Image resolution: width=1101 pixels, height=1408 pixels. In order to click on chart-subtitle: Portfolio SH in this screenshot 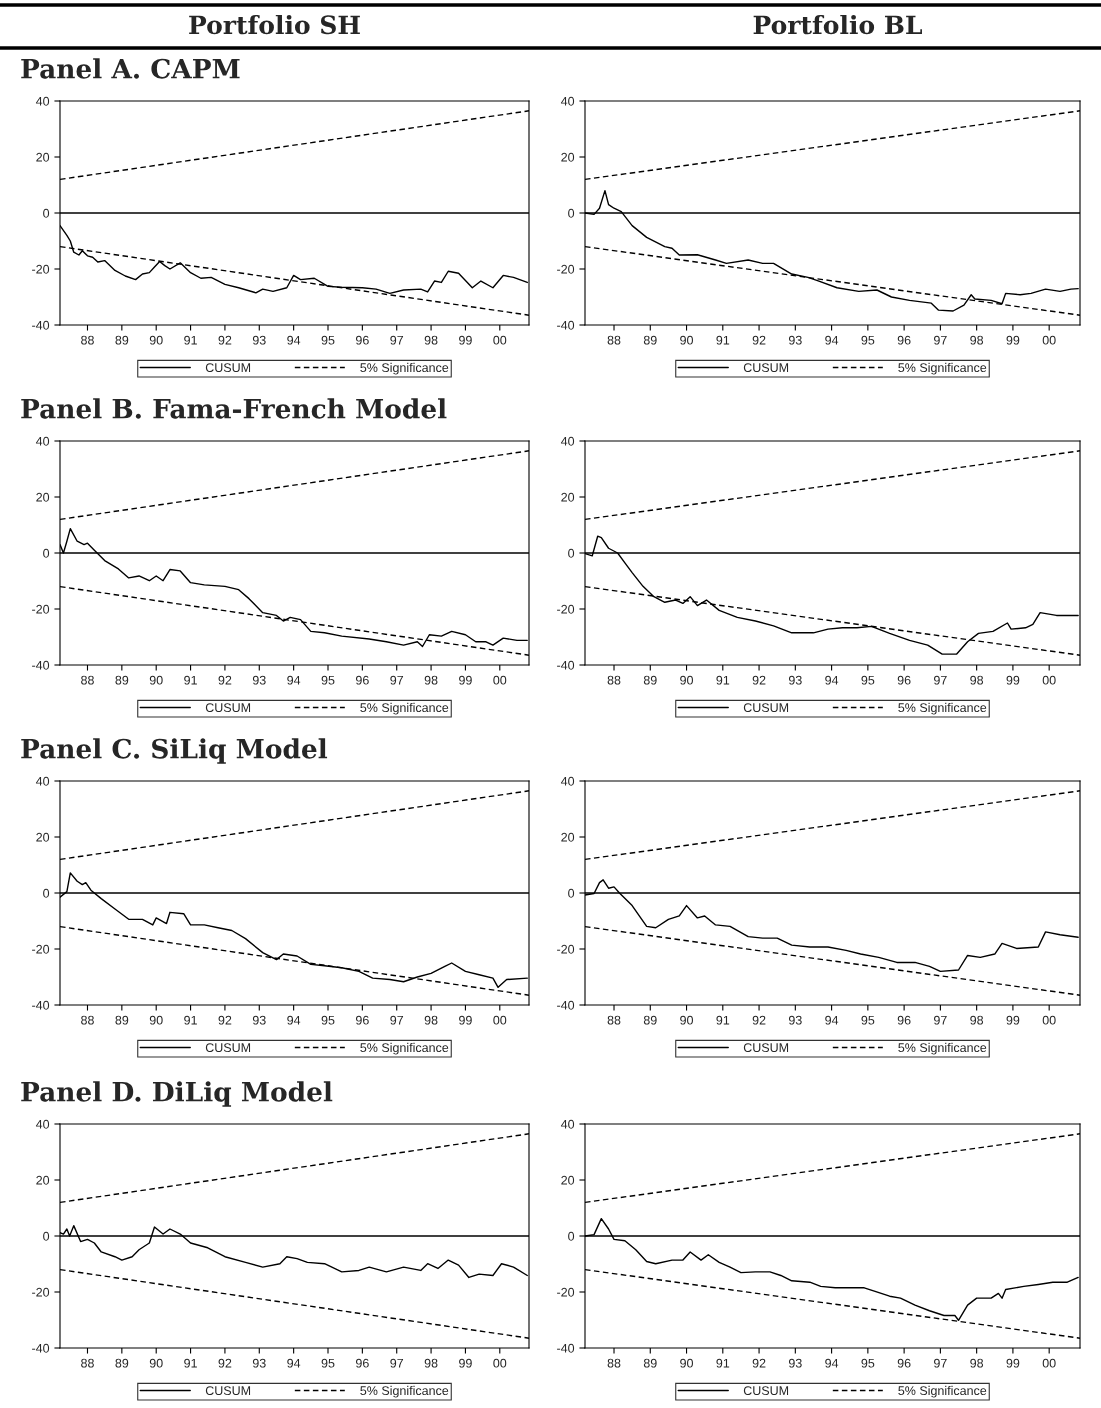, I will do `click(274, 24)`.